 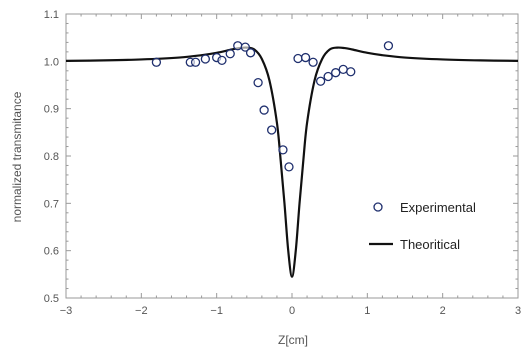 What do you see at coordinates (367, 311) in the screenshot?
I see `x-tick-label: 1` at bounding box center [367, 311].